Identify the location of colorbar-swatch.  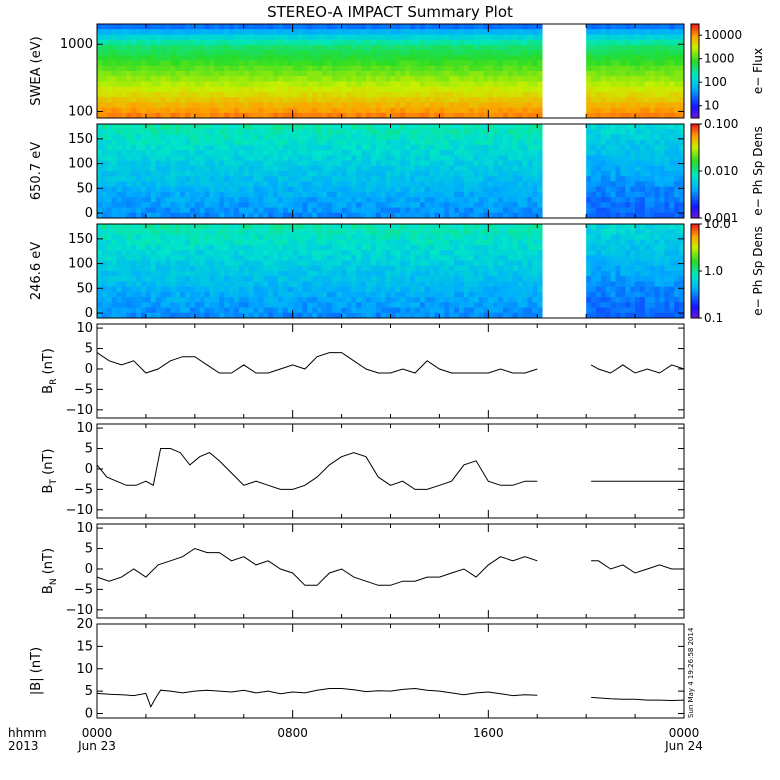
(695, 61).